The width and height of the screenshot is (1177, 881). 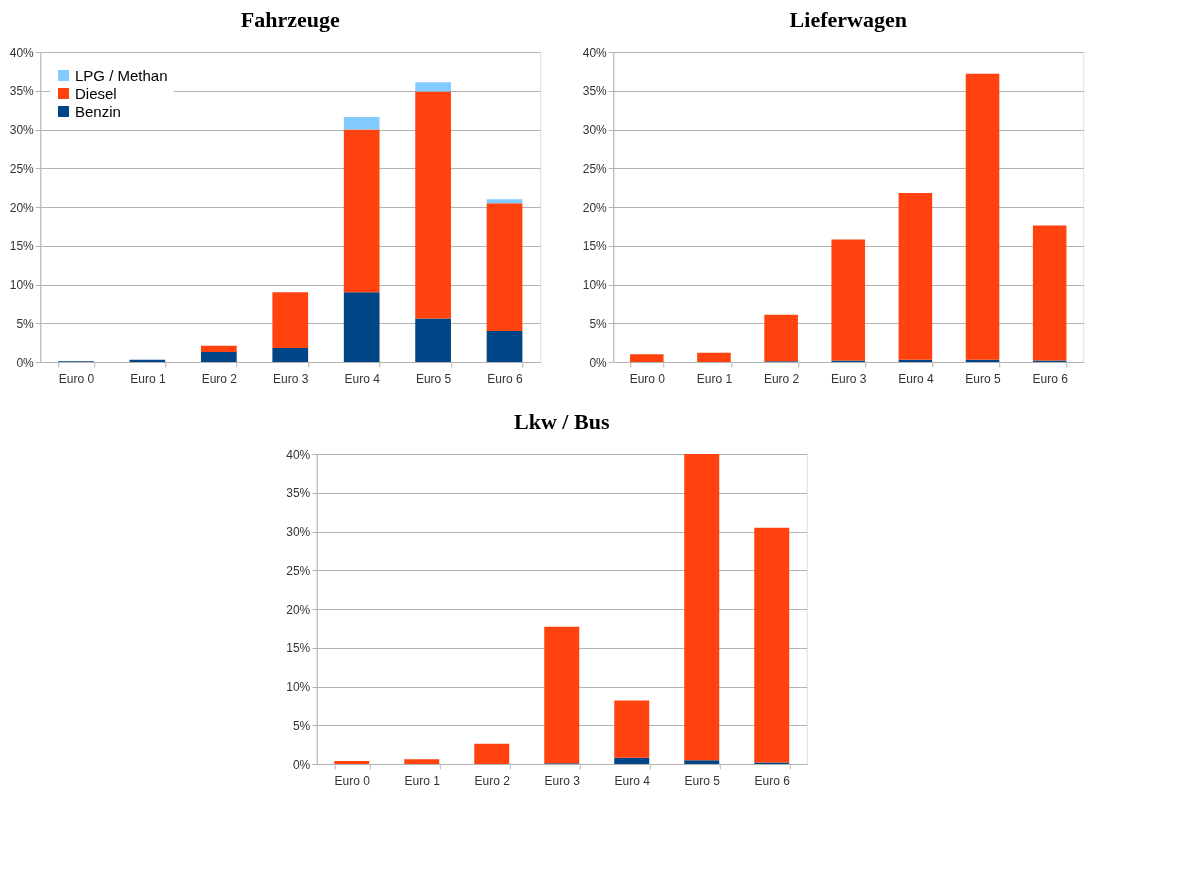 What do you see at coordinates (290, 19) in the screenshot?
I see `chart-title: Fahrzeuge` at bounding box center [290, 19].